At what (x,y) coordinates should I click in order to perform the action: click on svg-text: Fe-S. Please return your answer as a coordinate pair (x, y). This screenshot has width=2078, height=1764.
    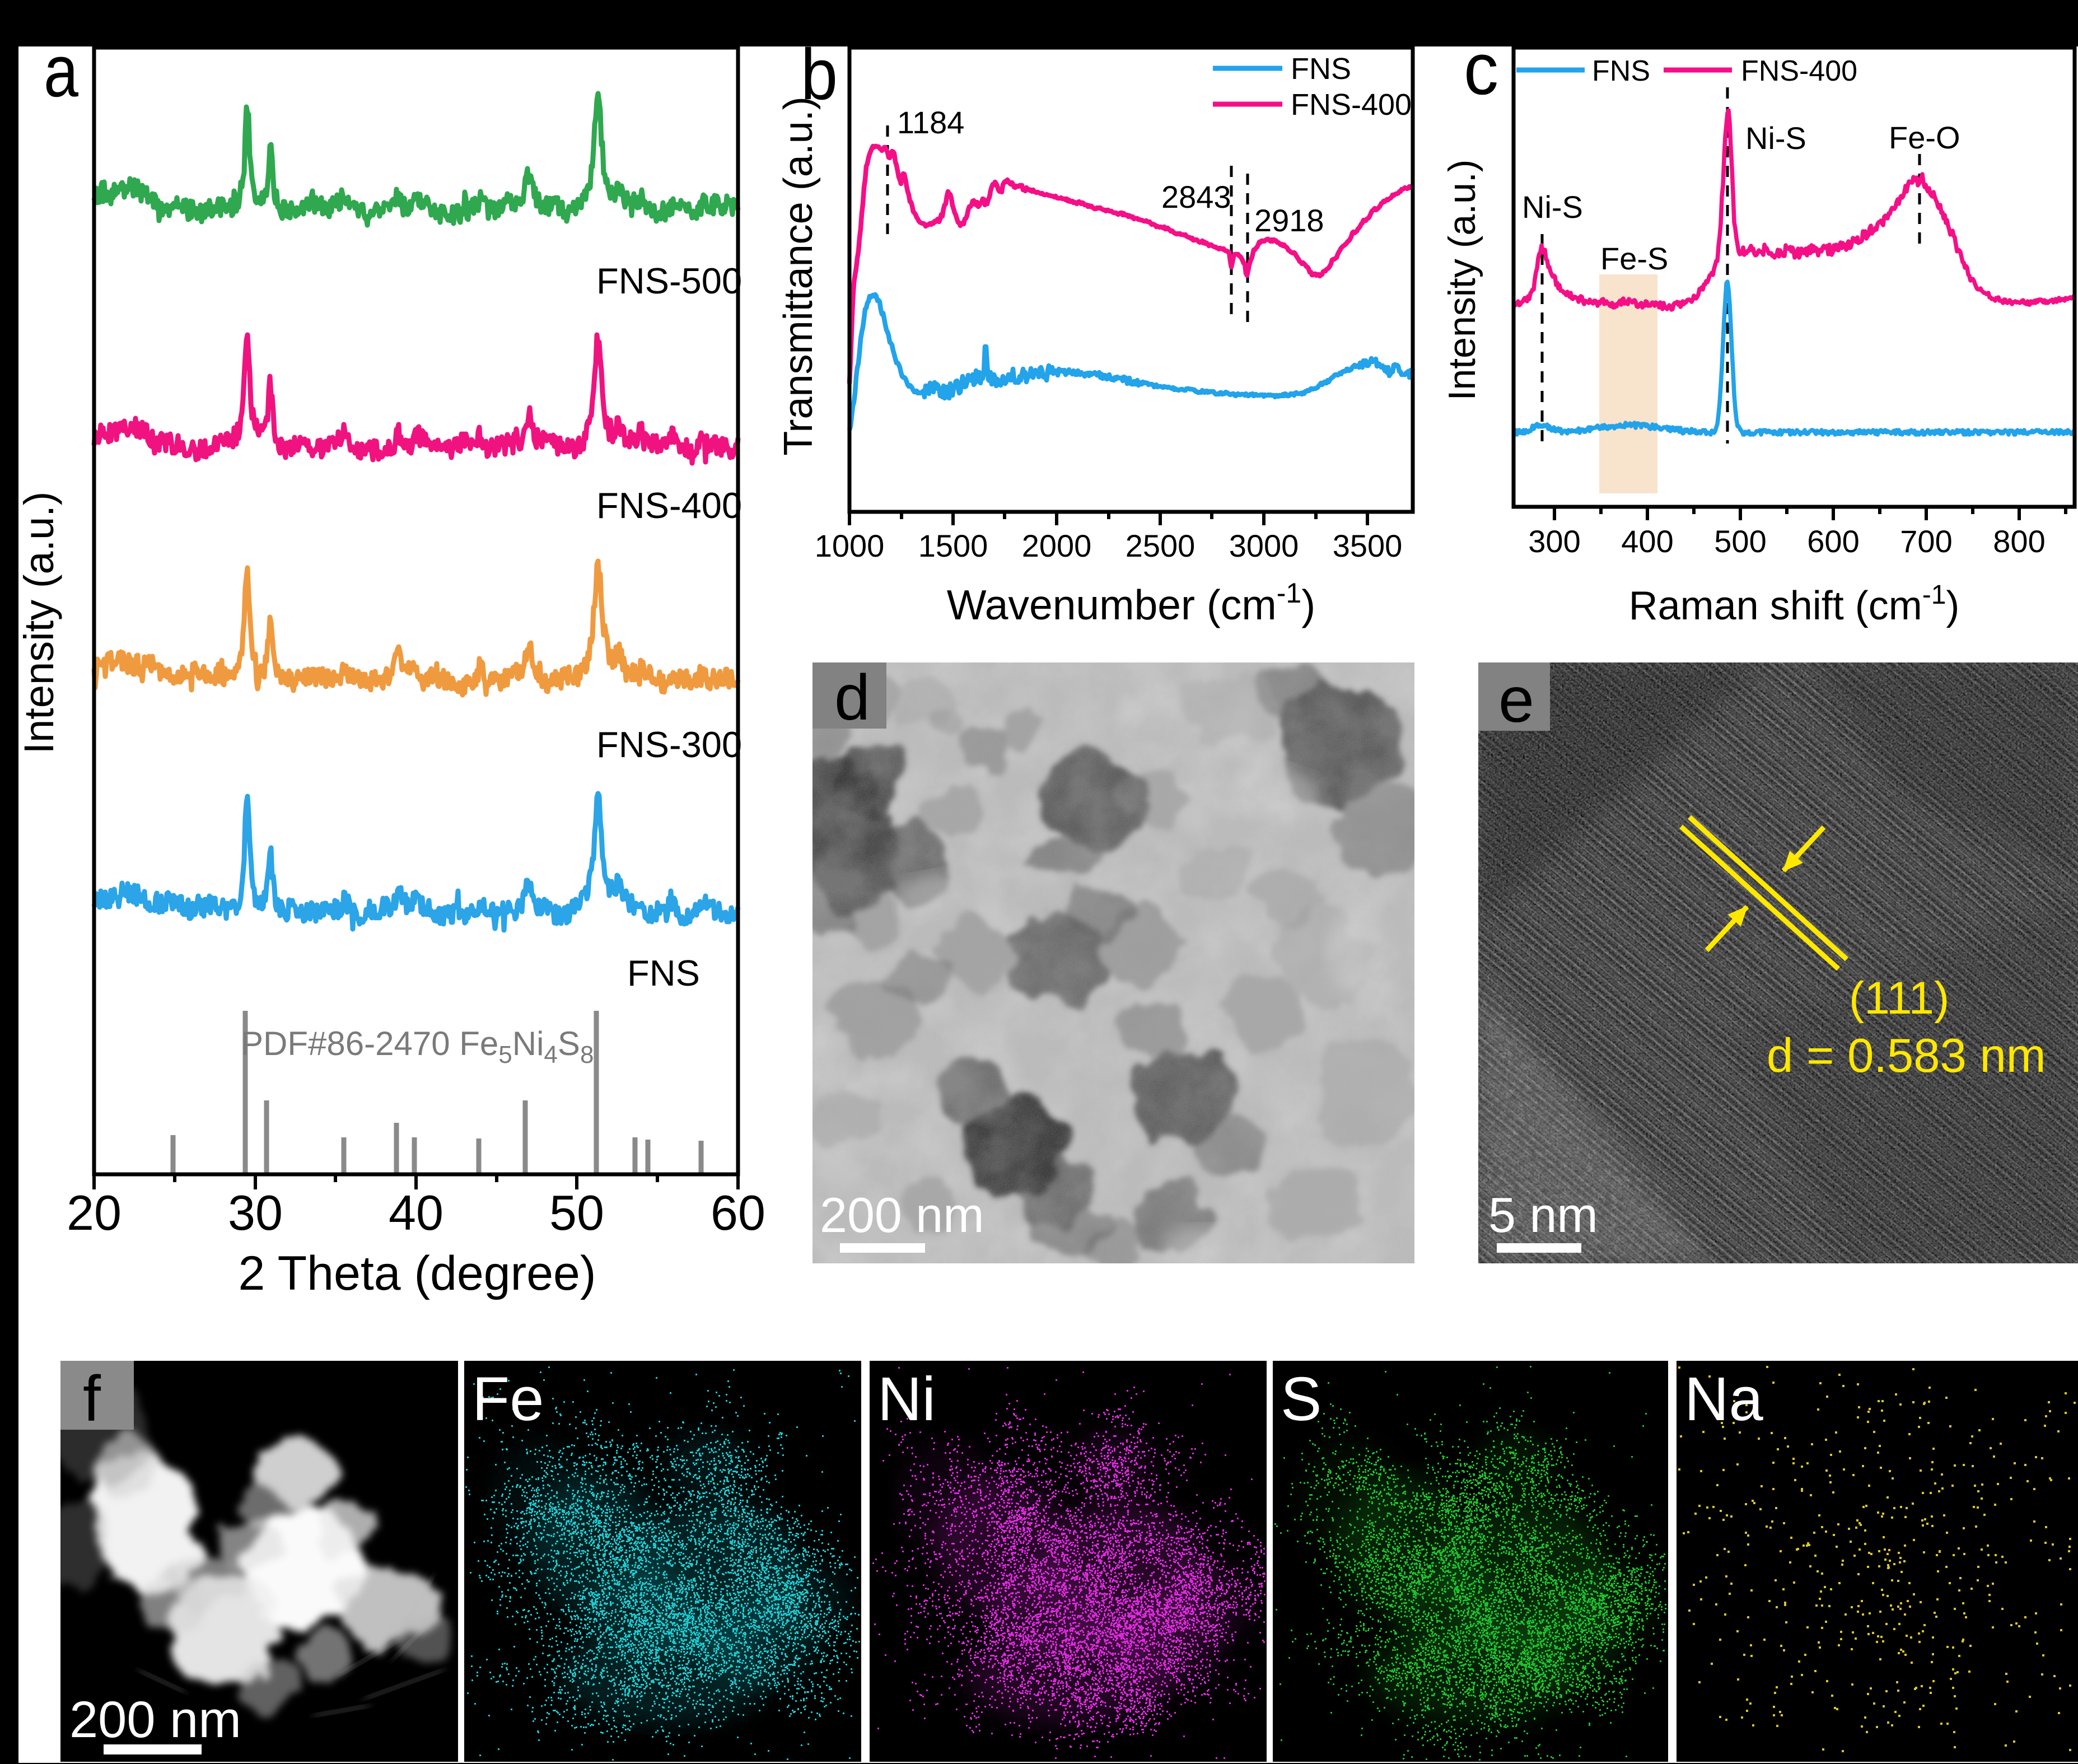
    Looking at the image, I should click on (1634, 259).